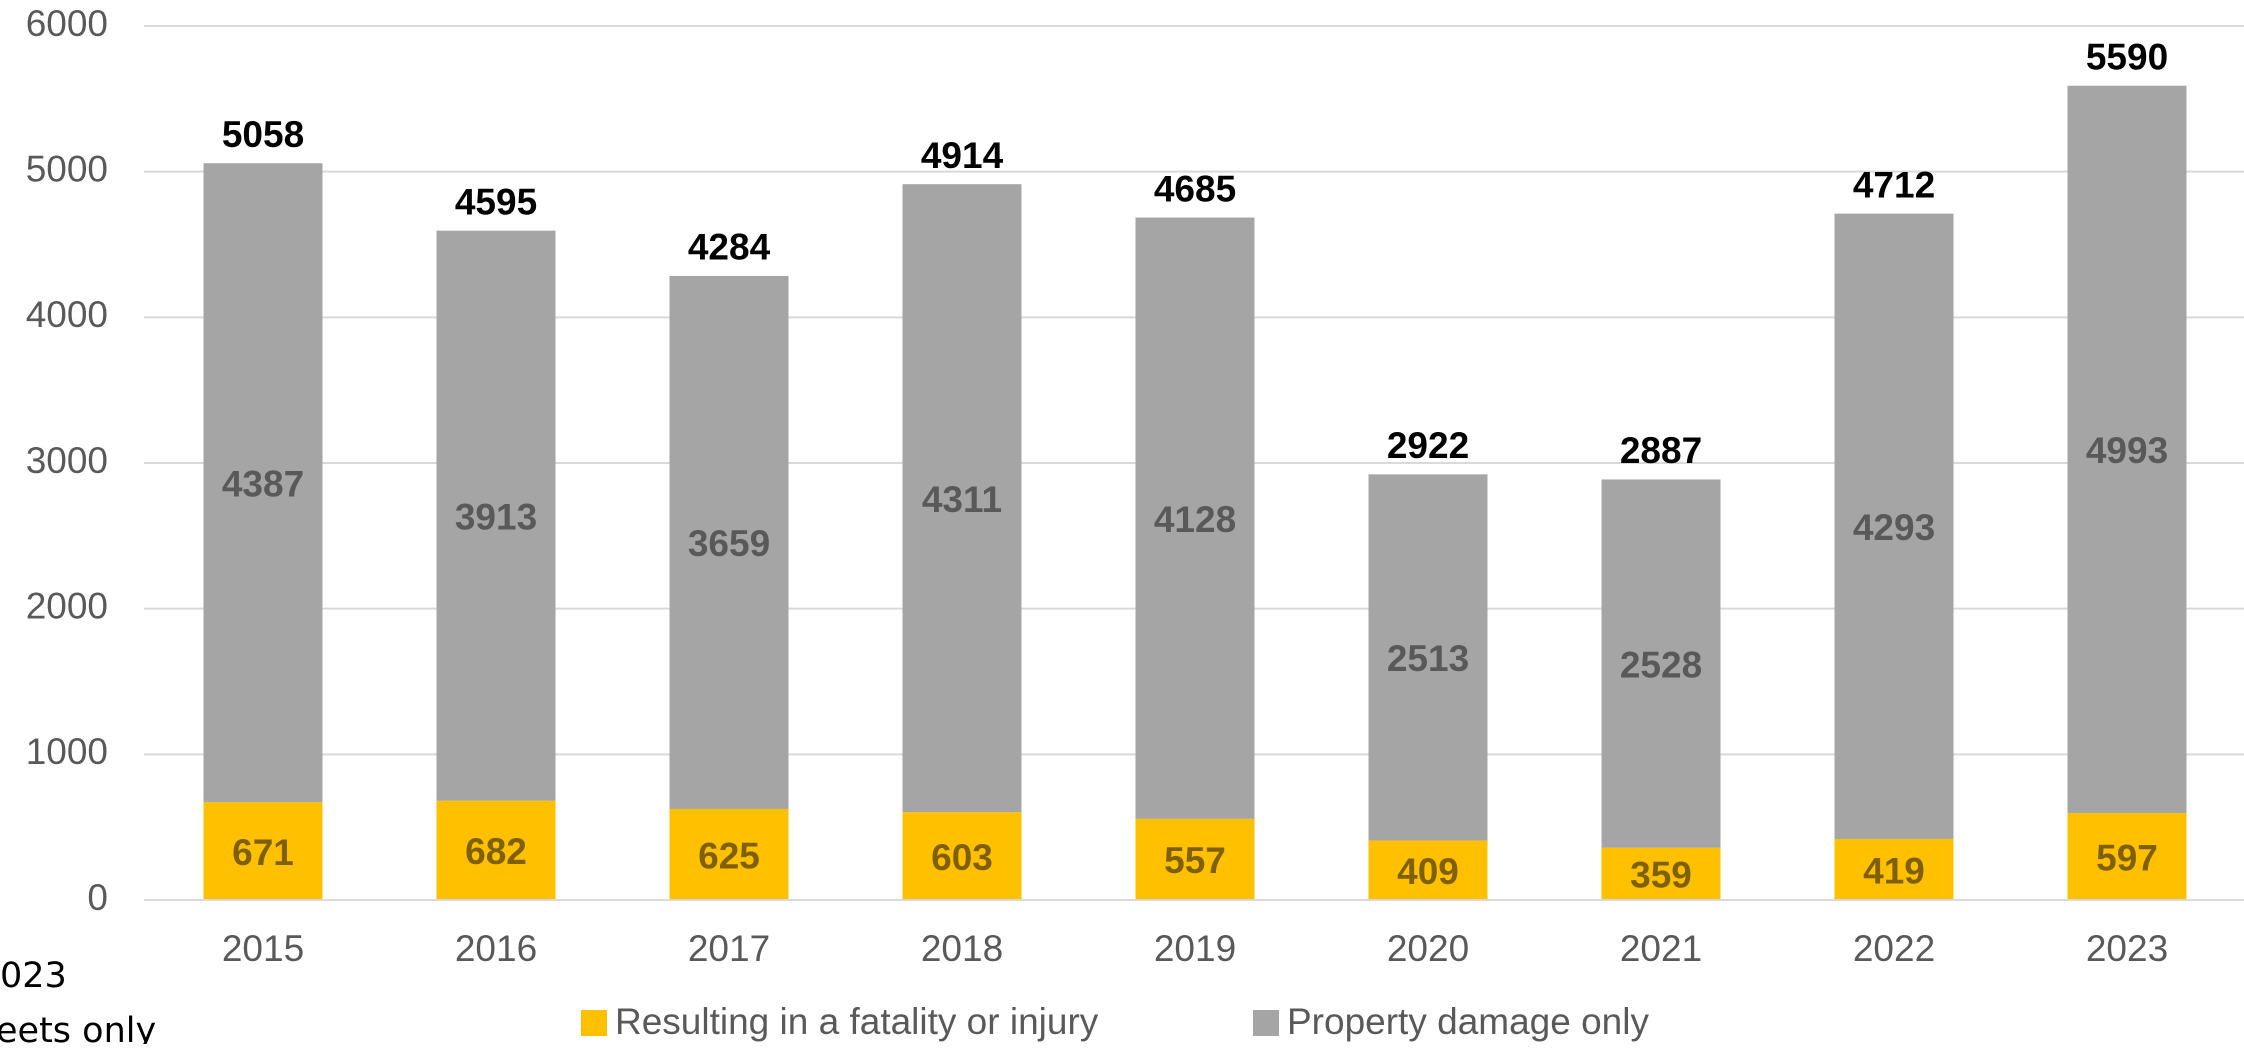  I want to click on data-label: 4387, so click(263, 484).